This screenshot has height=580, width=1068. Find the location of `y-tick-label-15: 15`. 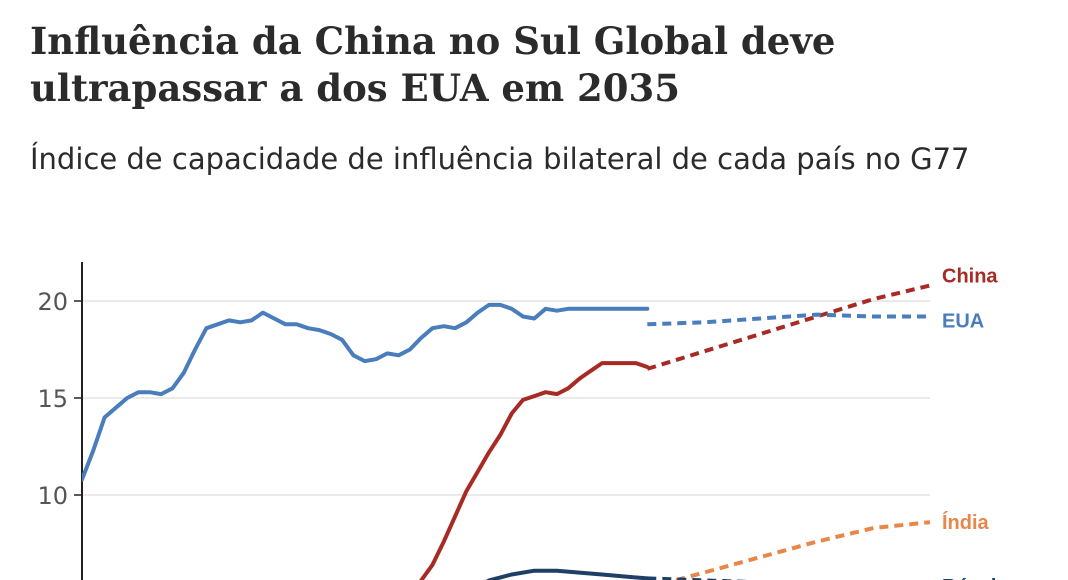

y-tick-label-15: 15 is located at coordinates (52, 399).